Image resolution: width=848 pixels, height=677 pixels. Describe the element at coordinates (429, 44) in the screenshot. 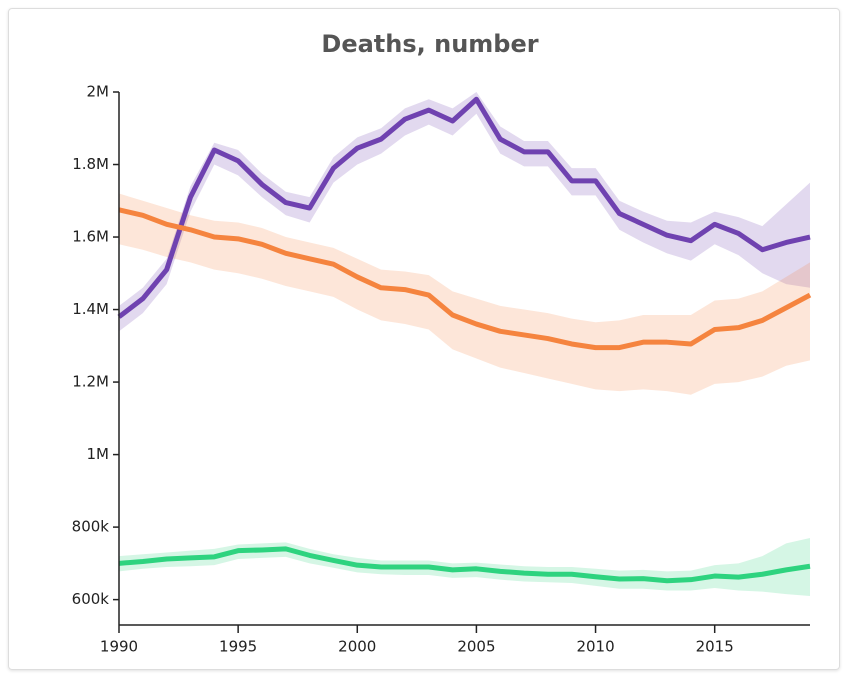

I see `chart-title: Deaths, number` at that location.